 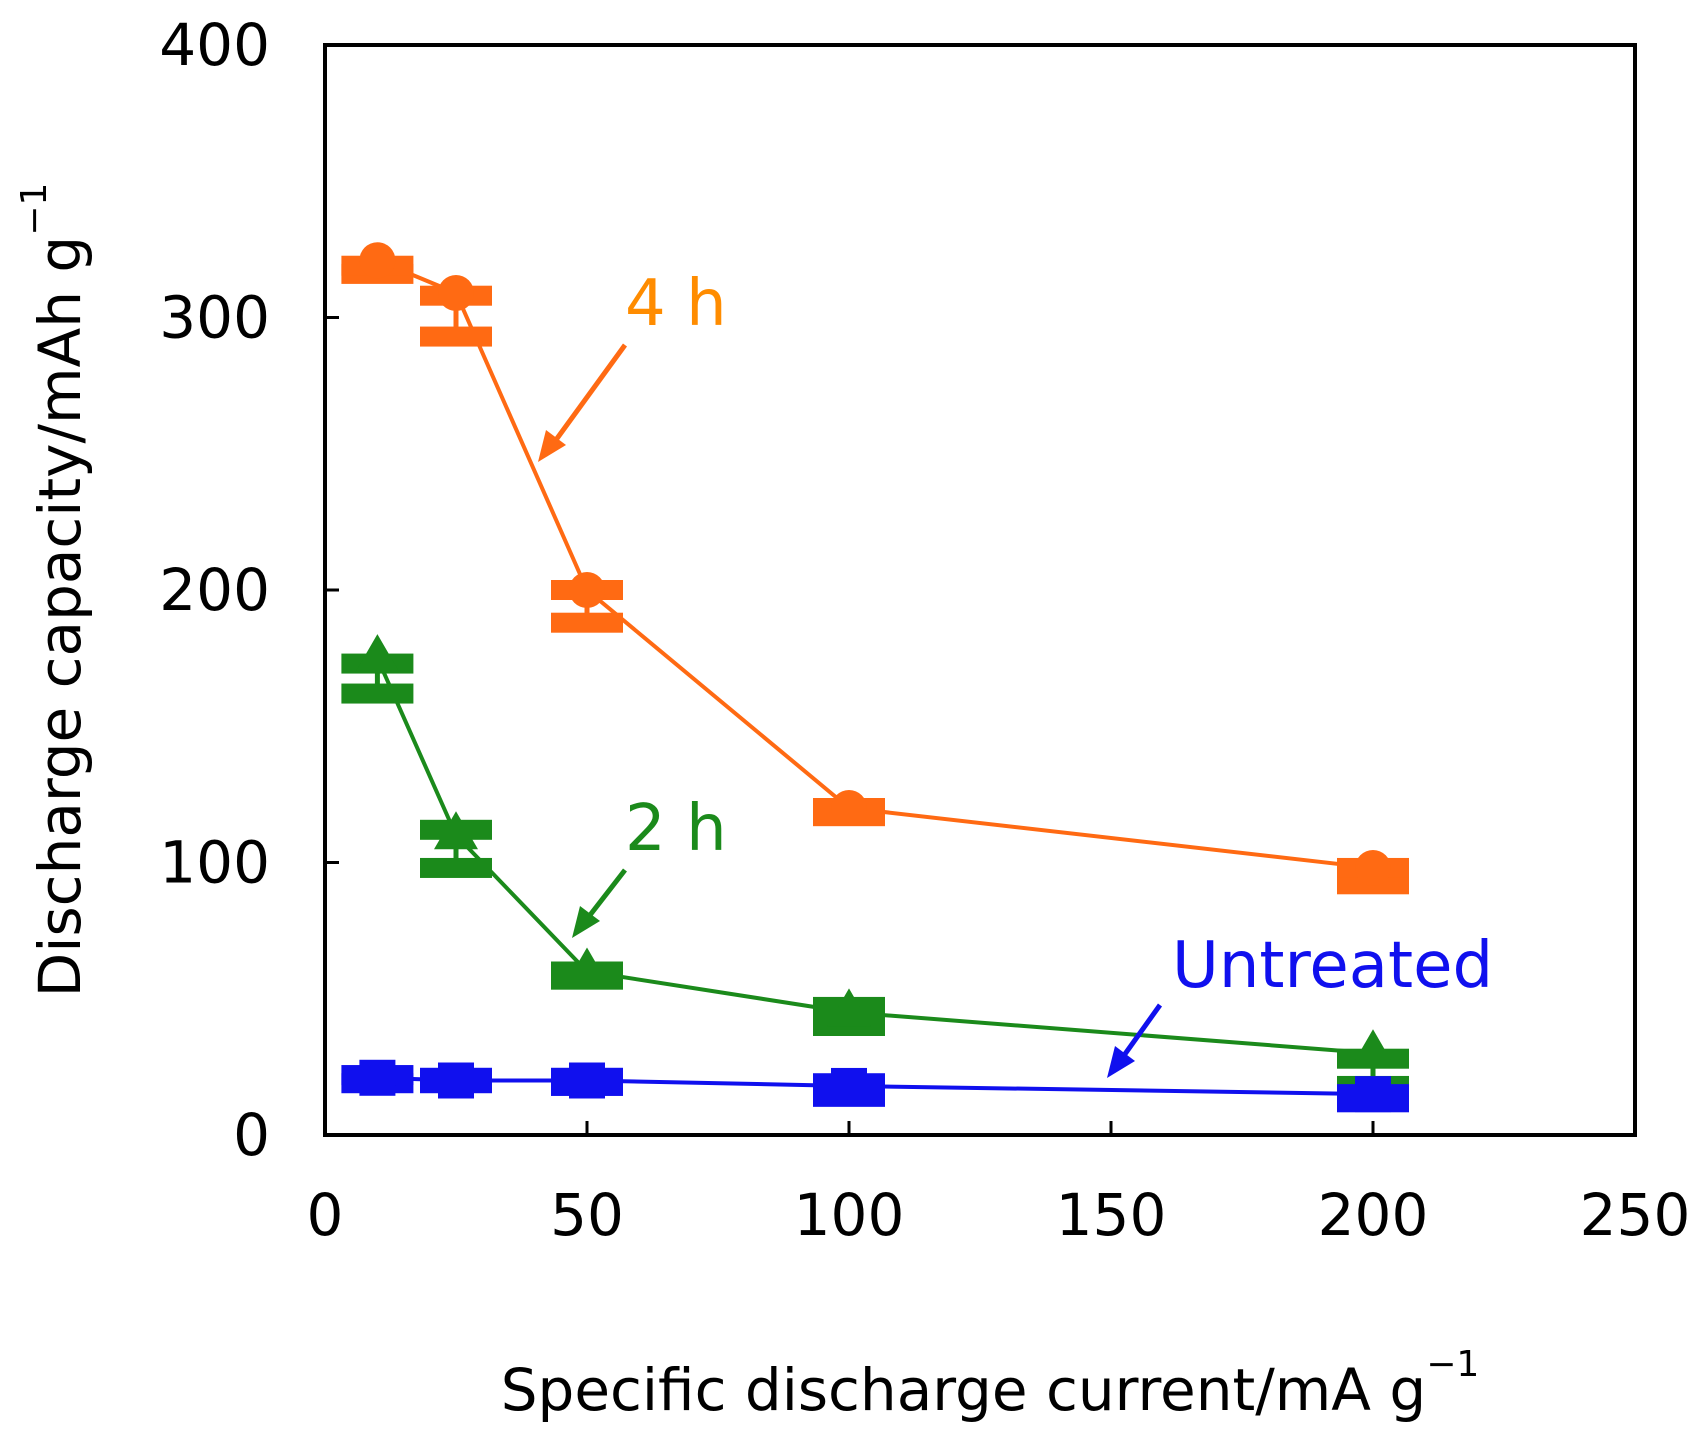 What do you see at coordinates (963, 1390) in the screenshot?
I see `x-axis-title-main: Specific discharge current/mA g` at bounding box center [963, 1390].